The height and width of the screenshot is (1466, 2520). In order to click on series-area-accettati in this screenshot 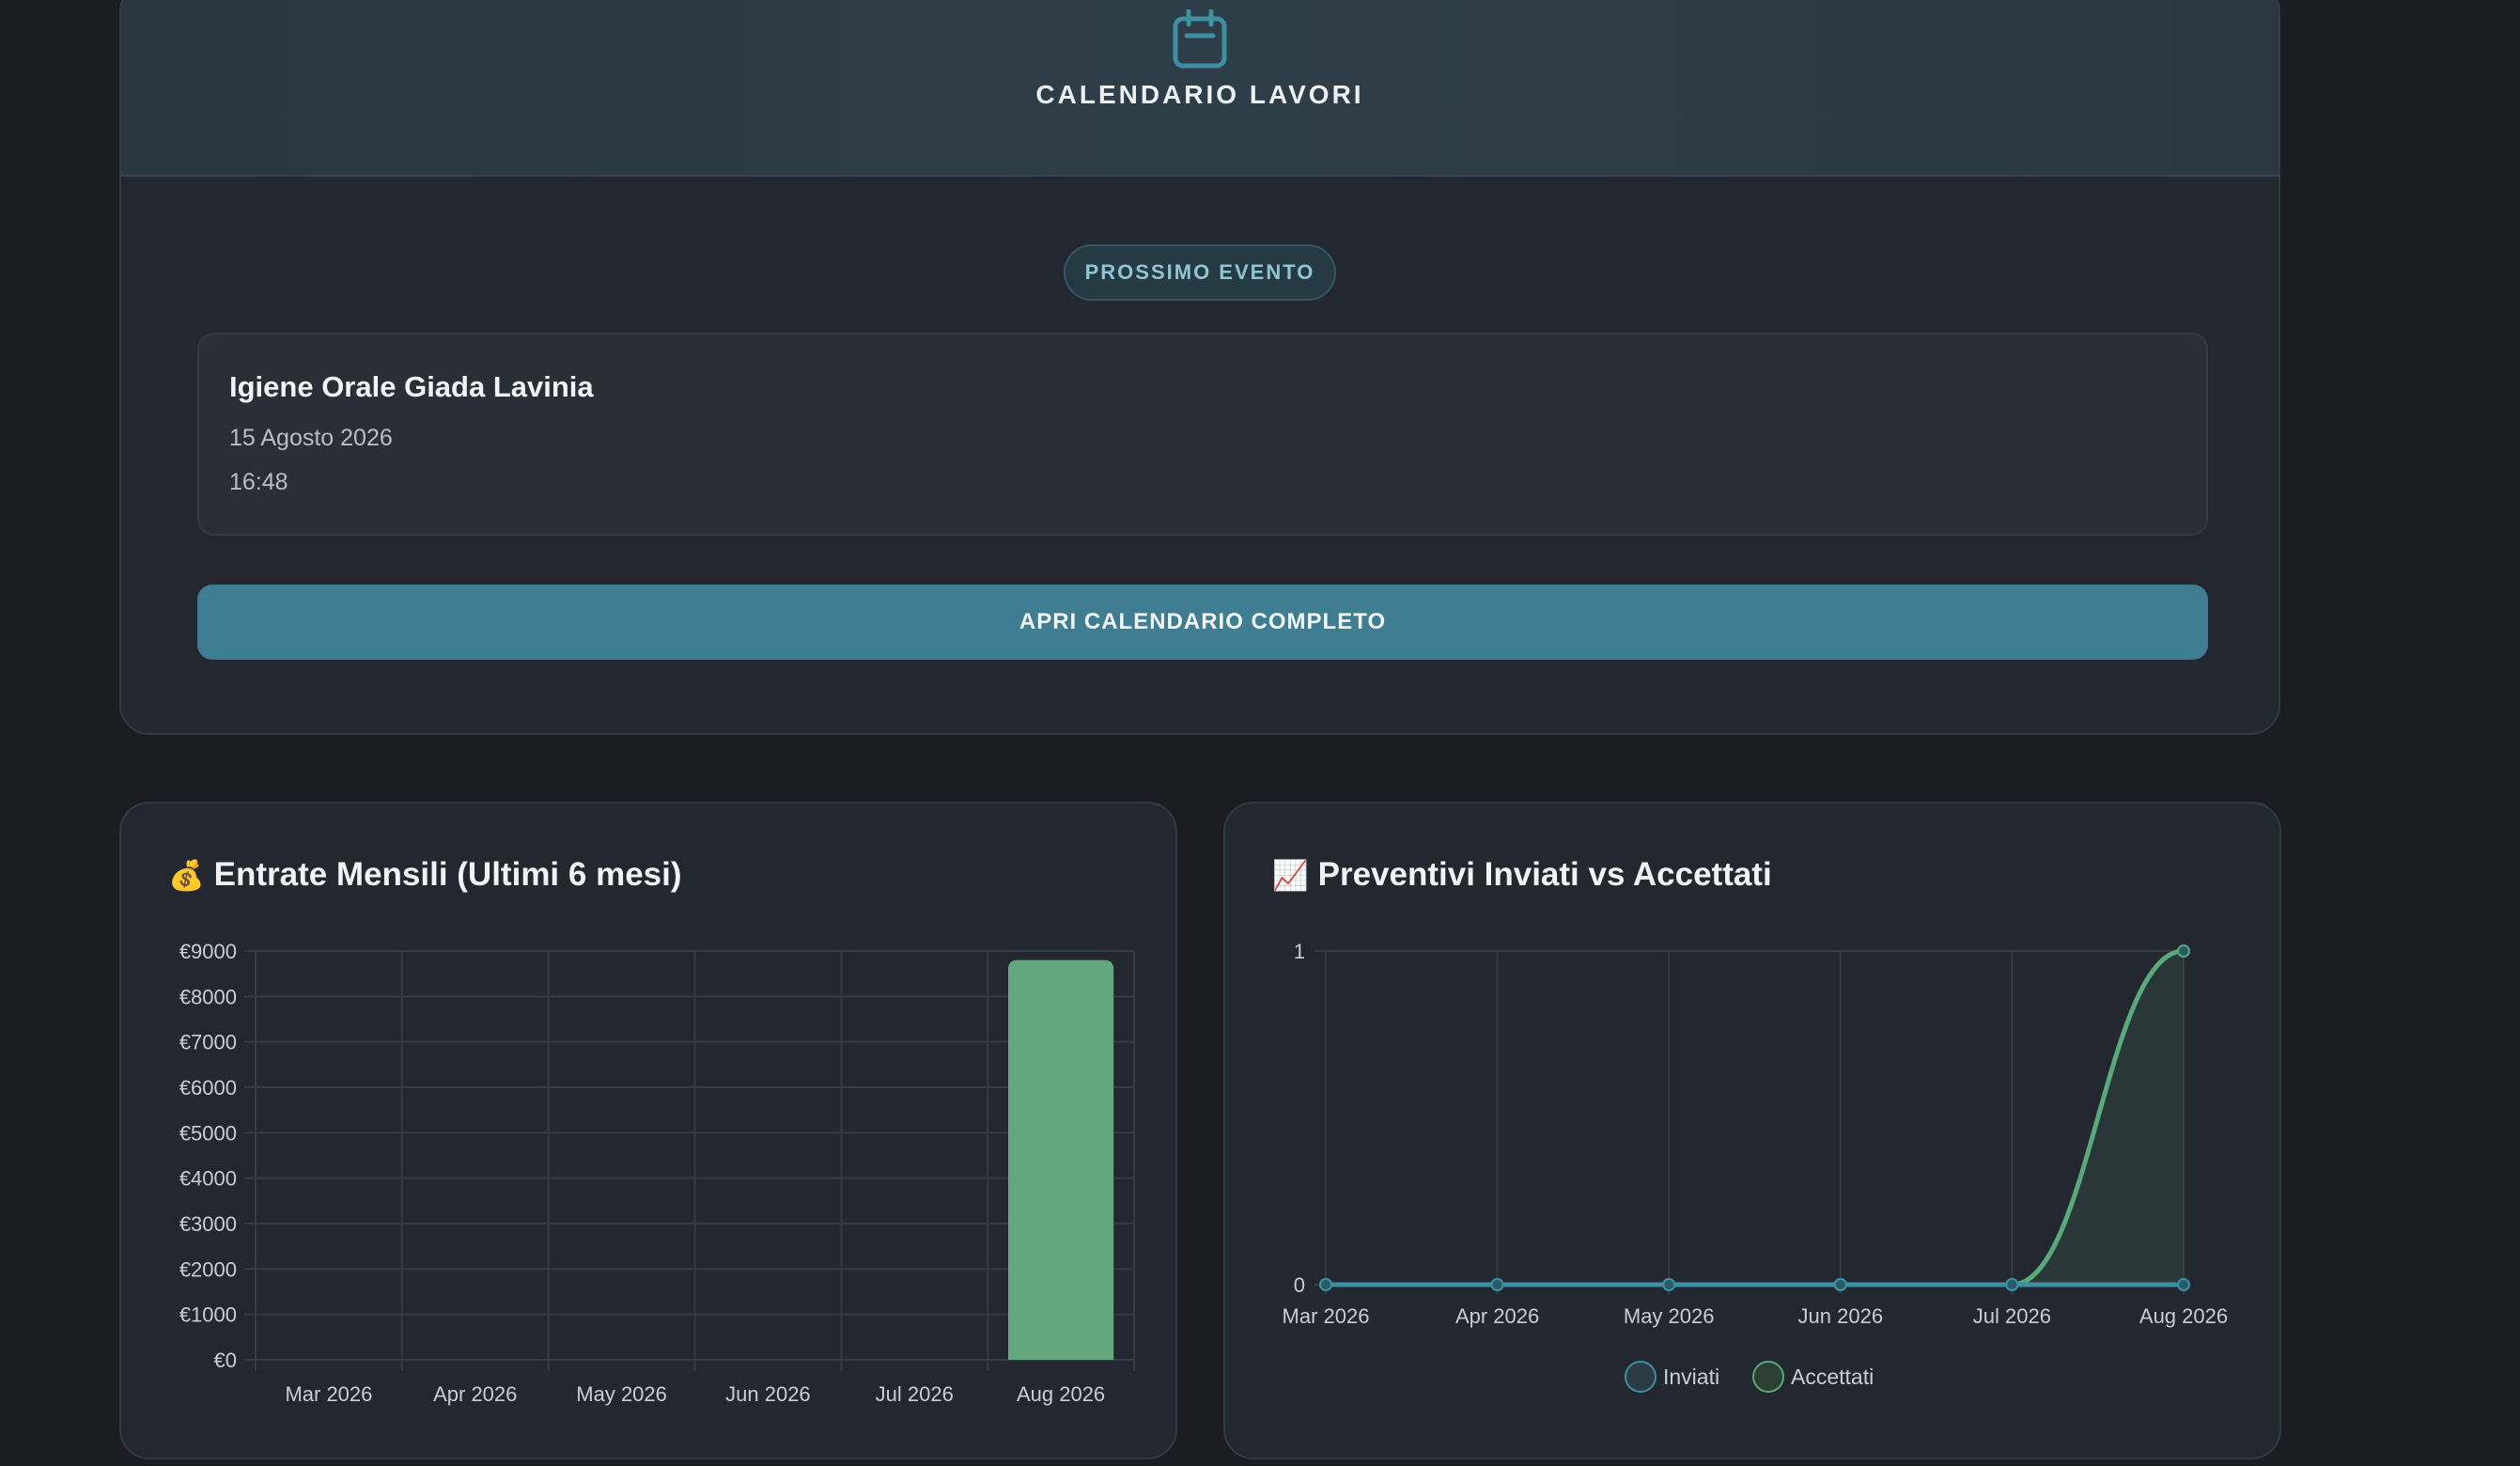, I will do `click(1755, 1118)`.